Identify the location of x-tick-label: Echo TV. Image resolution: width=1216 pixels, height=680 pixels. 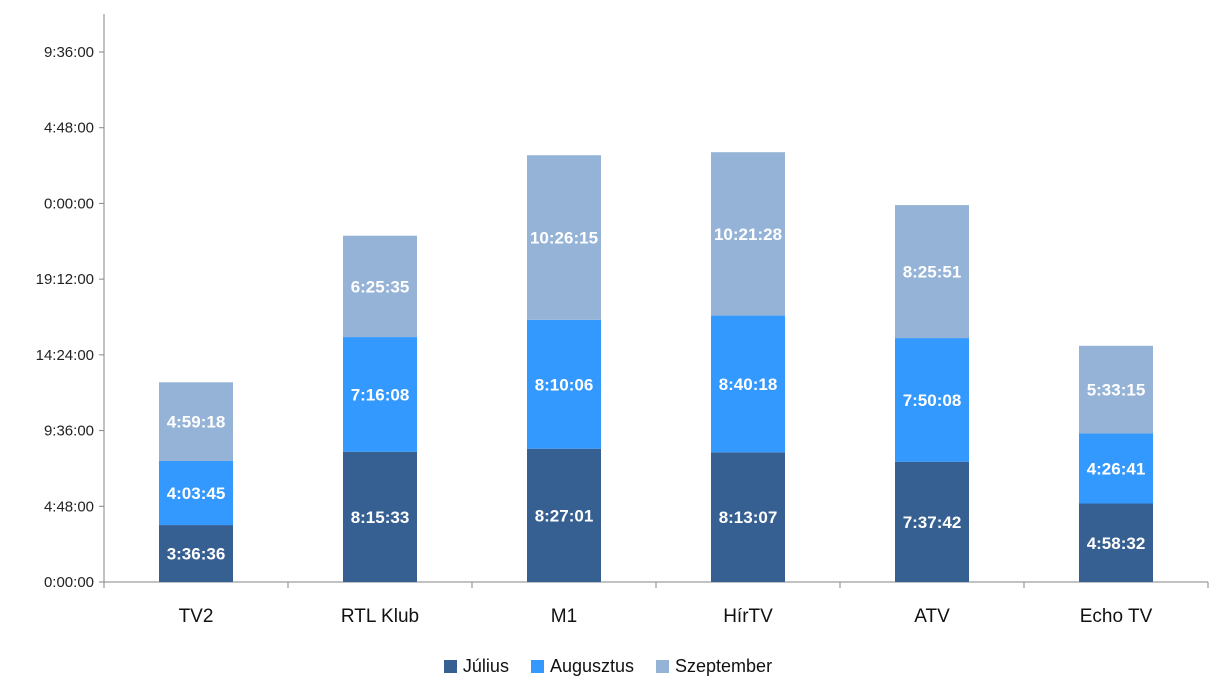
(1116, 616).